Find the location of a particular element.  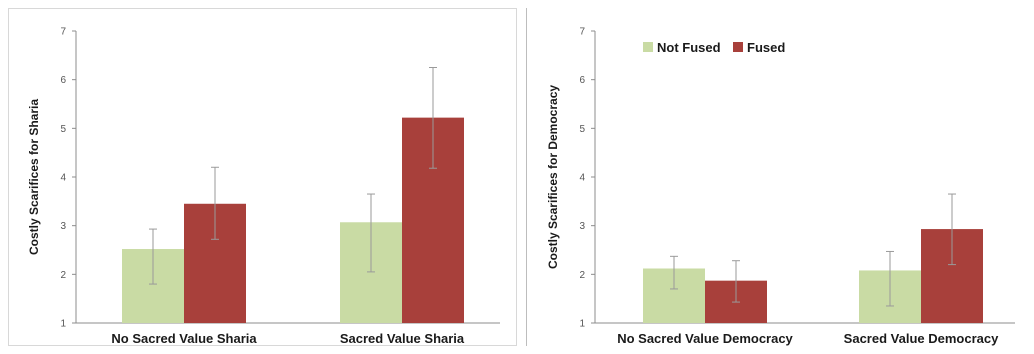

x-category-label: Sacred Value Sharia is located at coordinates (402, 338).